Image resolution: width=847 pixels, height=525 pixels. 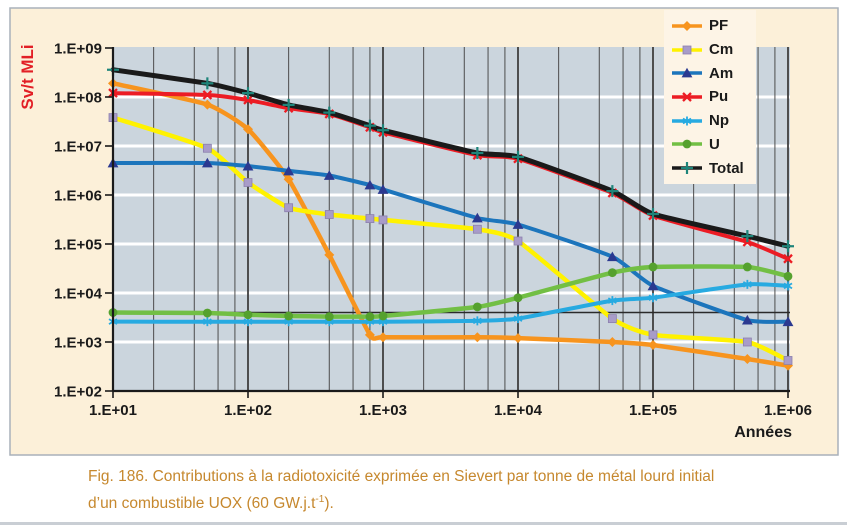 What do you see at coordinates (763, 432) in the screenshot?
I see `x-axis-title: Années` at bounding box center [763, 432].